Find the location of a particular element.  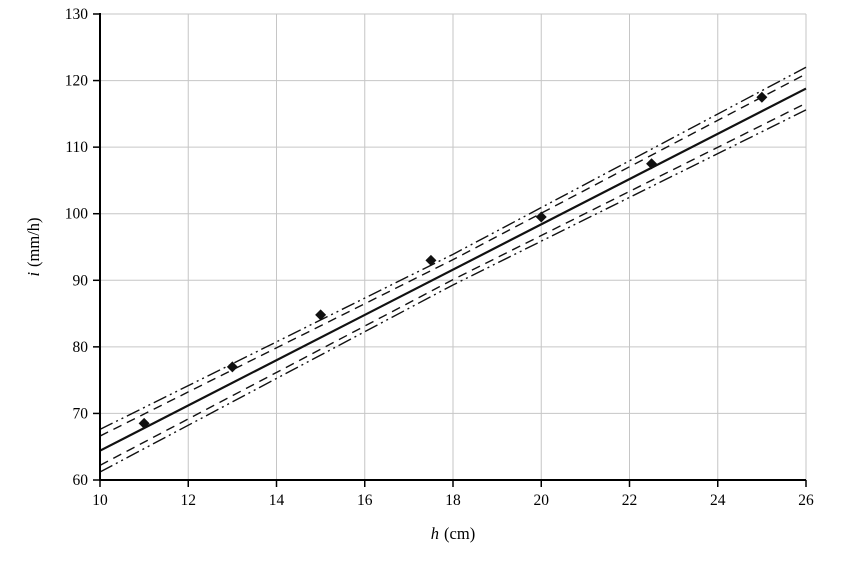

x-tick-label: 12 is located at coordinates (189, 500).